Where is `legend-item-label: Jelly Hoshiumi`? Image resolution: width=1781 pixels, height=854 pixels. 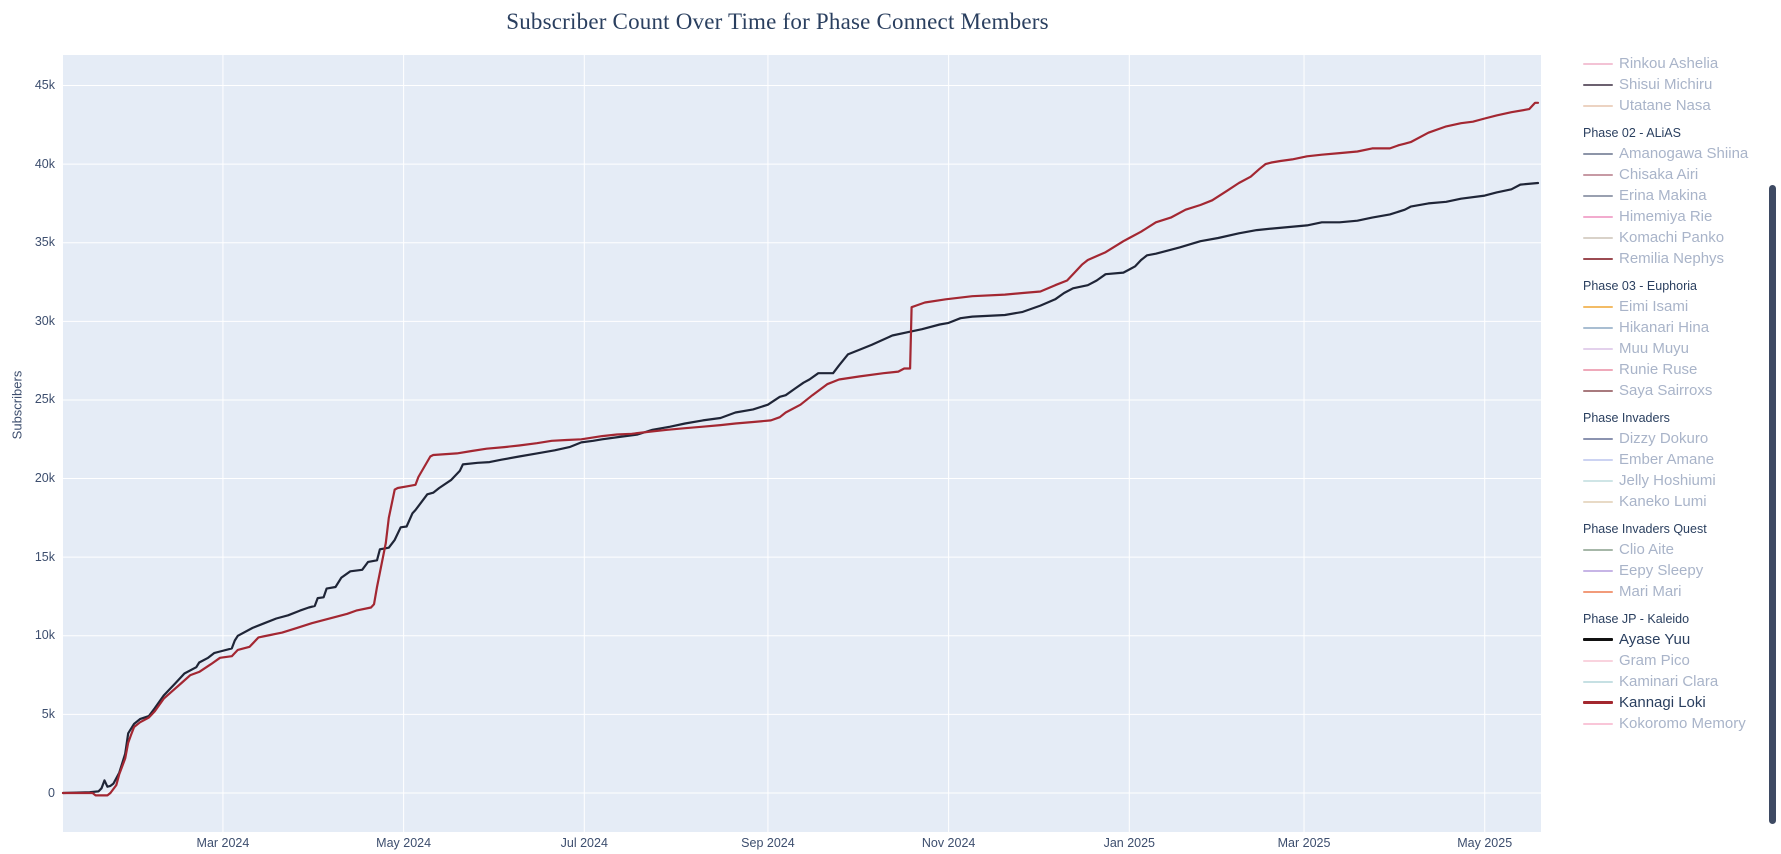 legend-item-label: Jelly Hoshiumi is located at coordinates (1667, 480).